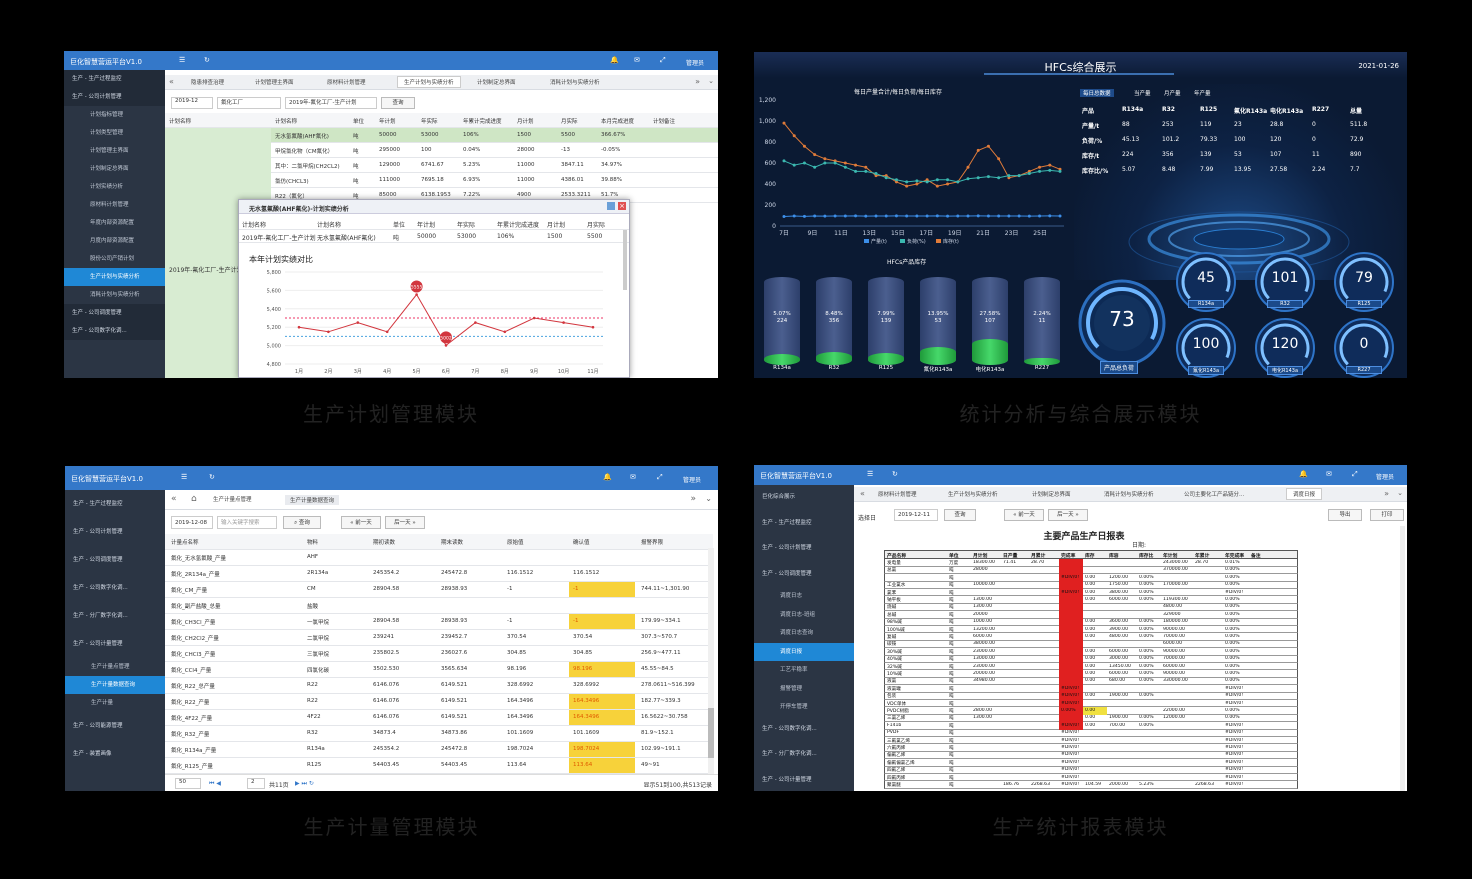 The height and width of the screenshot is (879, 1472). What do you see at coordinates (194, 499) in the screenshot?
I see `home-icon: ⌂` at bounding box center [194, 499].